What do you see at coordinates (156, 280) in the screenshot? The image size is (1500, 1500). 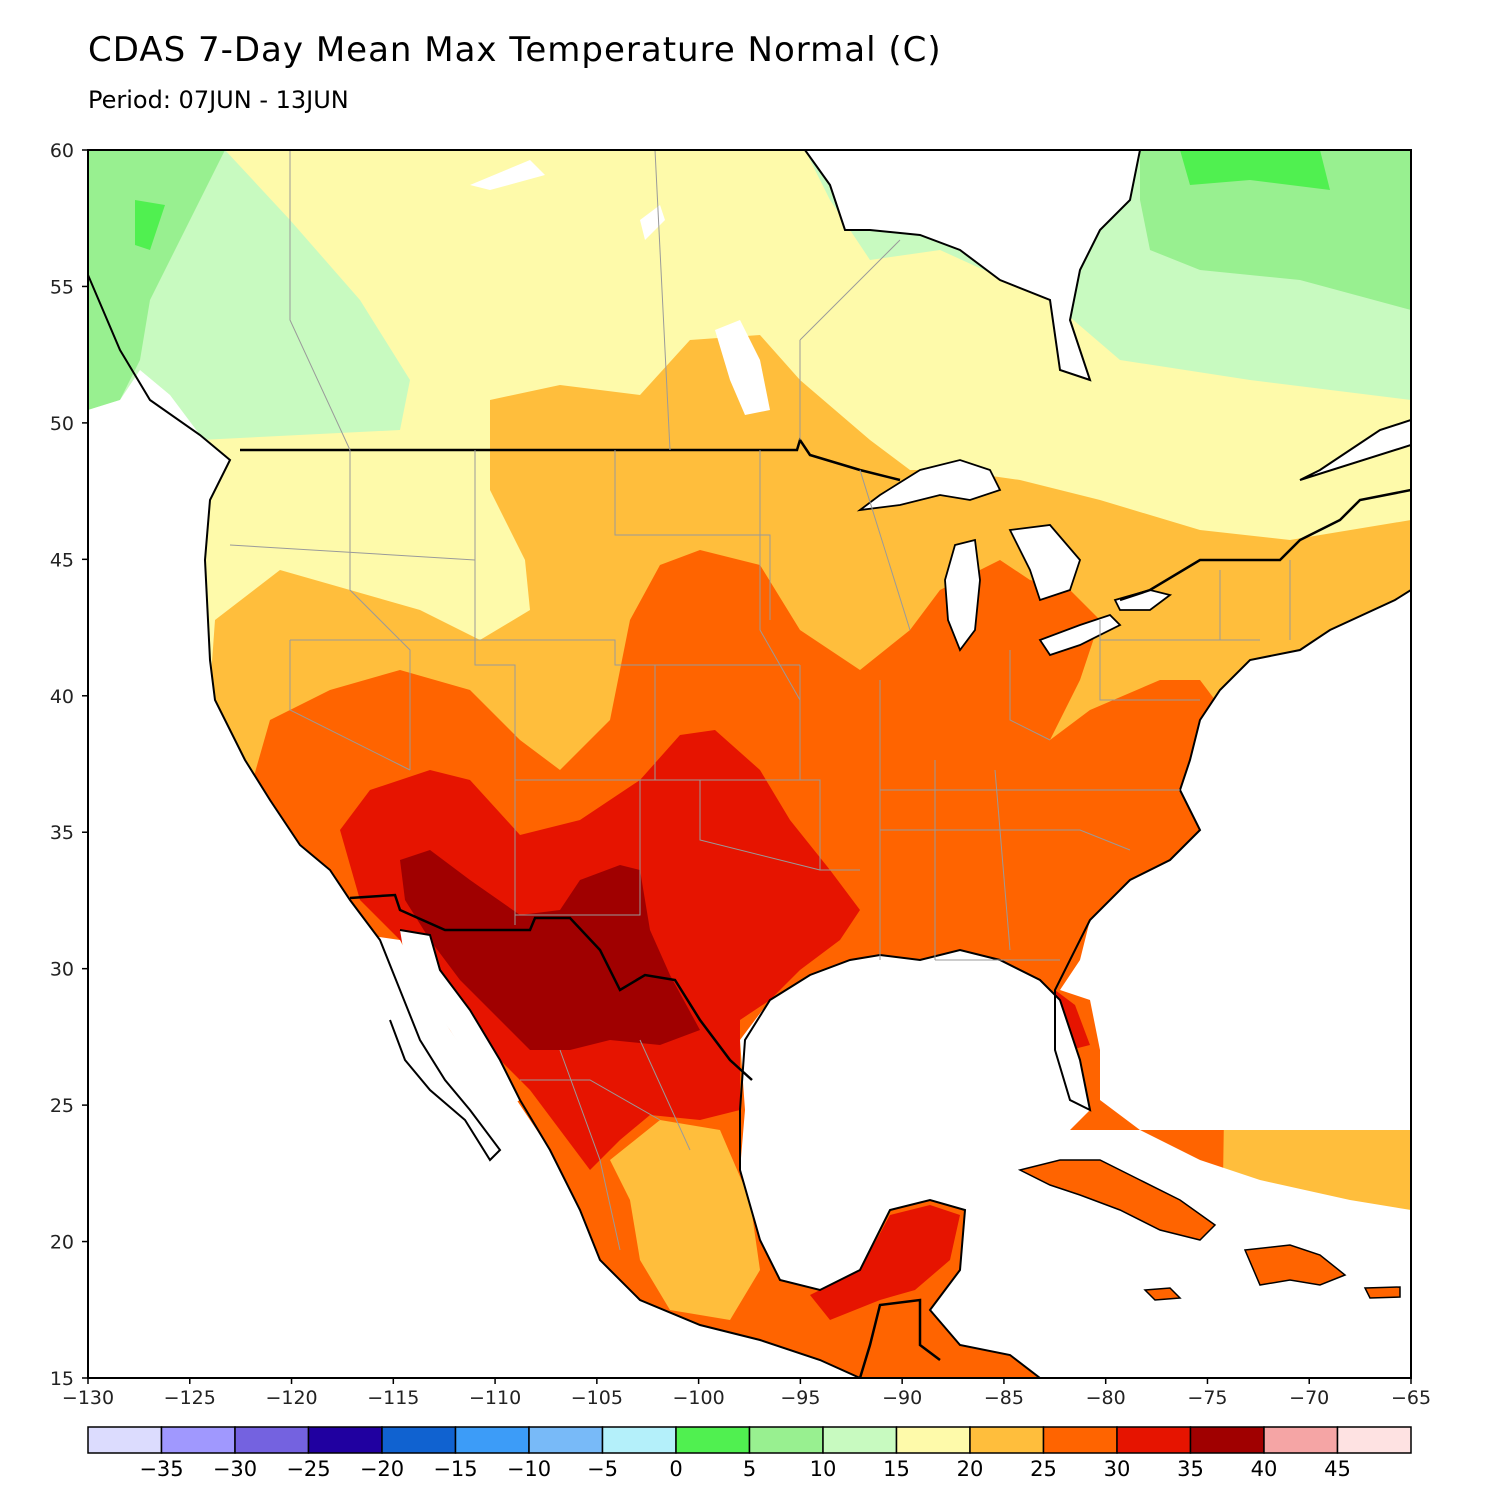 I see `band-5-10-west` at bounding box center [156, 280].